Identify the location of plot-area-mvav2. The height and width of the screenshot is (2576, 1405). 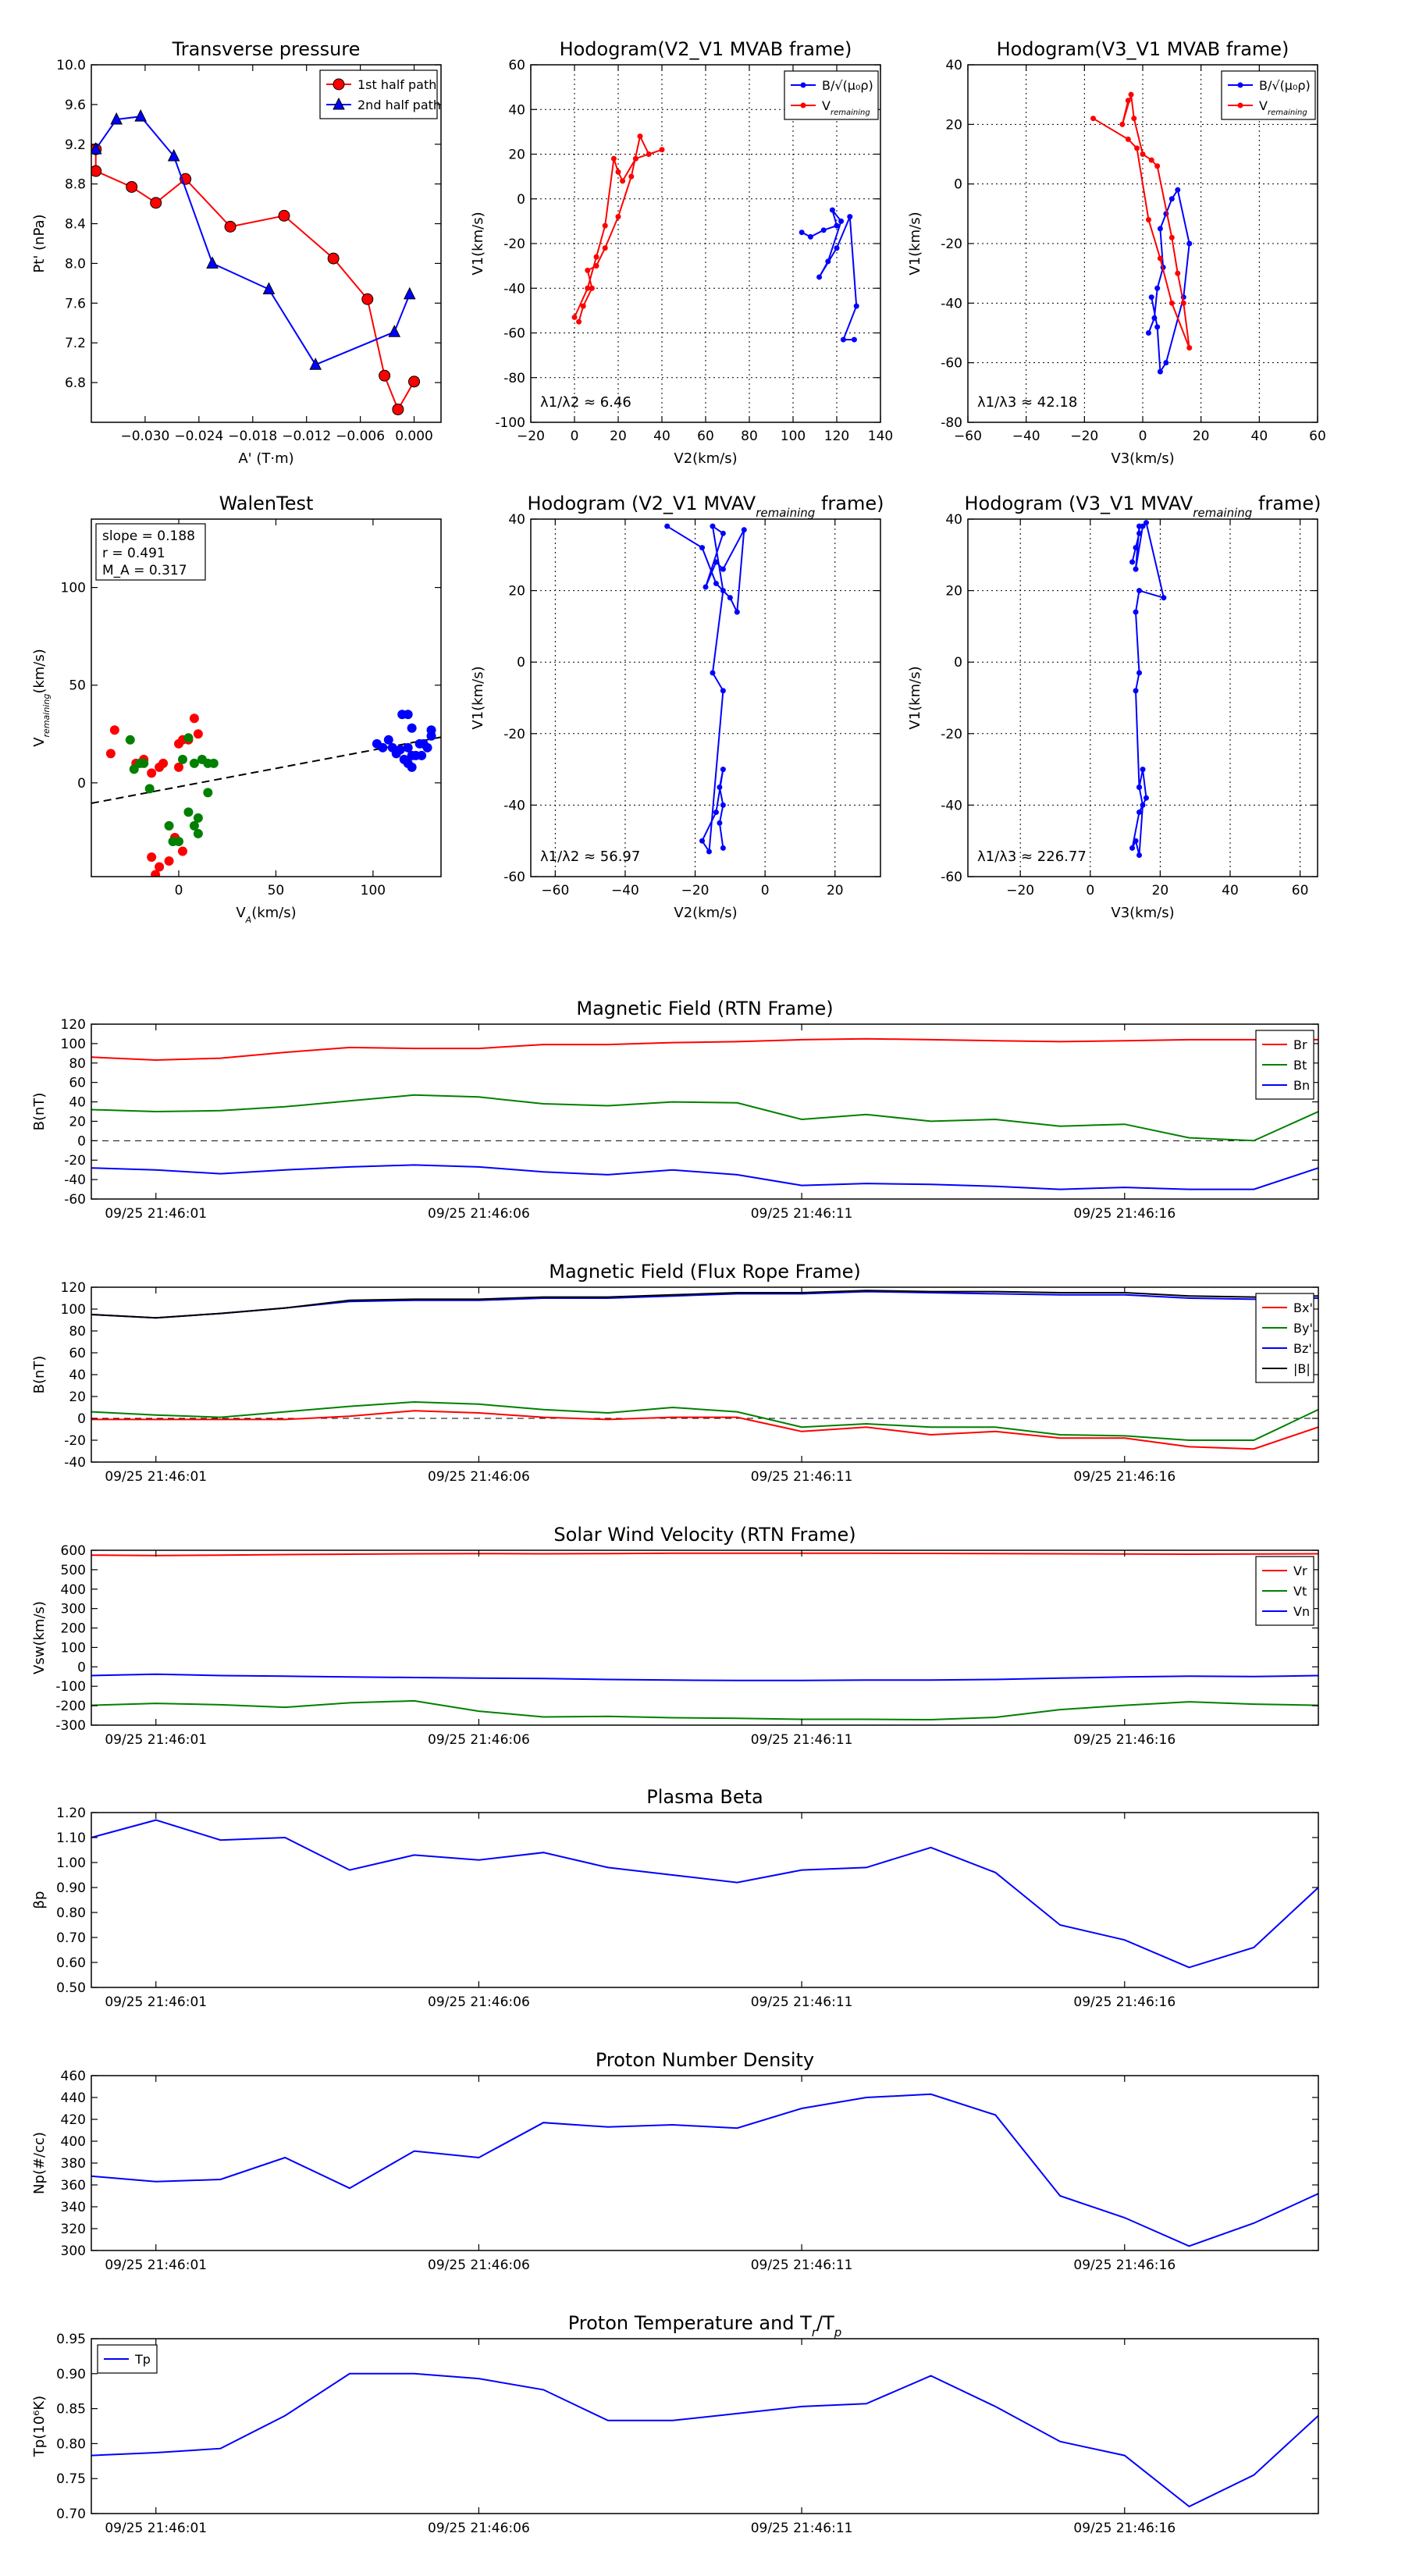
(1143, 698).